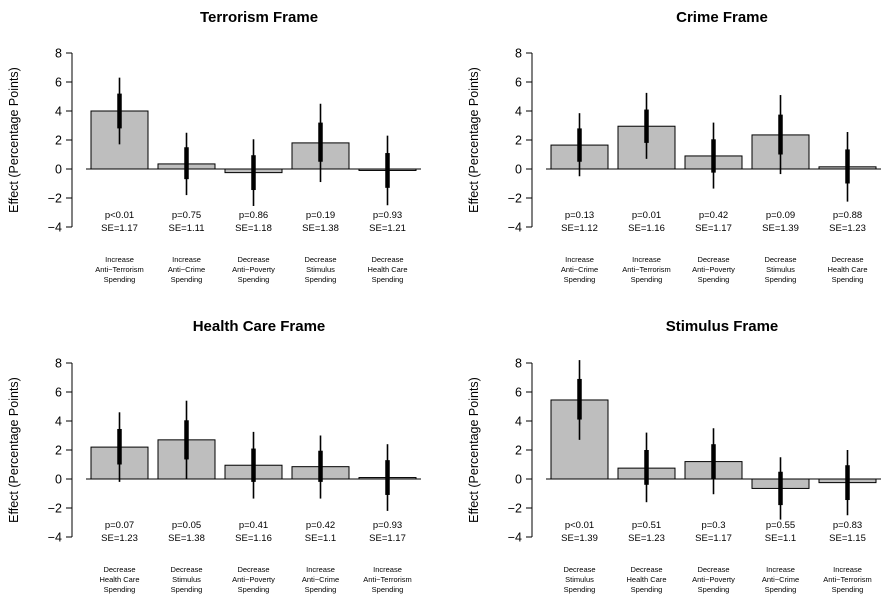  What do you see at coordinates (320, 215) in the screenshot?
I see `p-value-label: p=0.19` at bounding box center [320, 215].